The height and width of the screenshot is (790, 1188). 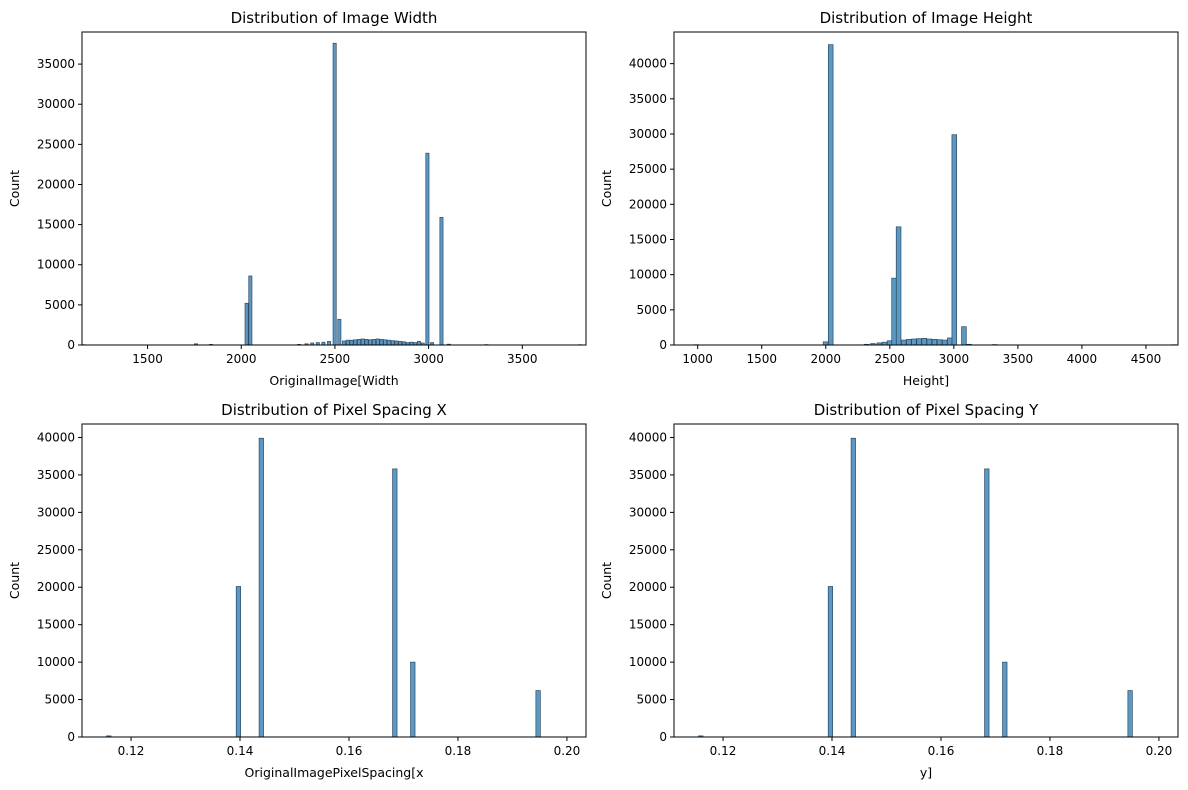 I want to click on y-tick-label: 40000, so click(x=648, y=437).